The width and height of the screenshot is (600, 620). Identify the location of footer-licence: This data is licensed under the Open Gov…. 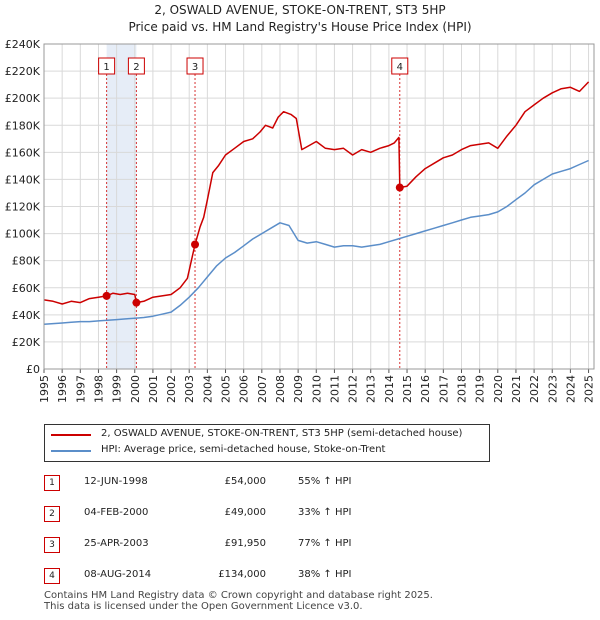
(203, 606).